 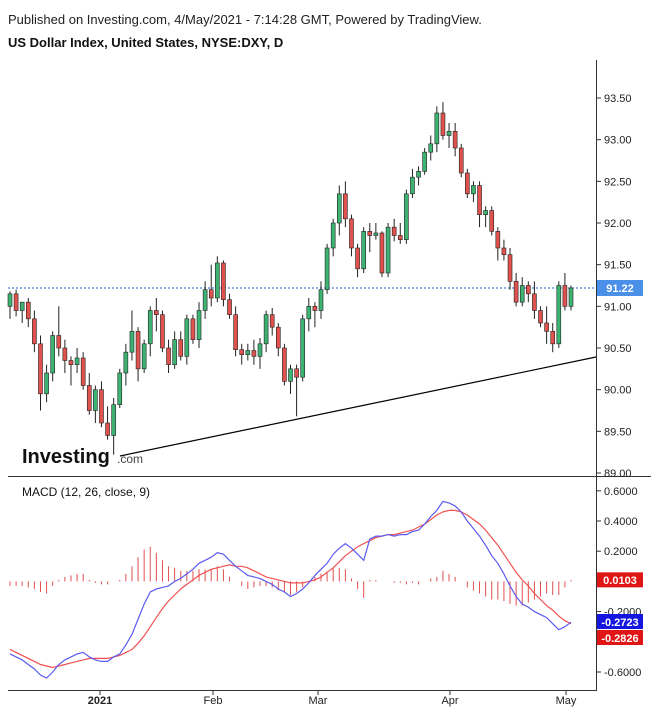 I want to click on support-trendline, so click(x=358, y=406).